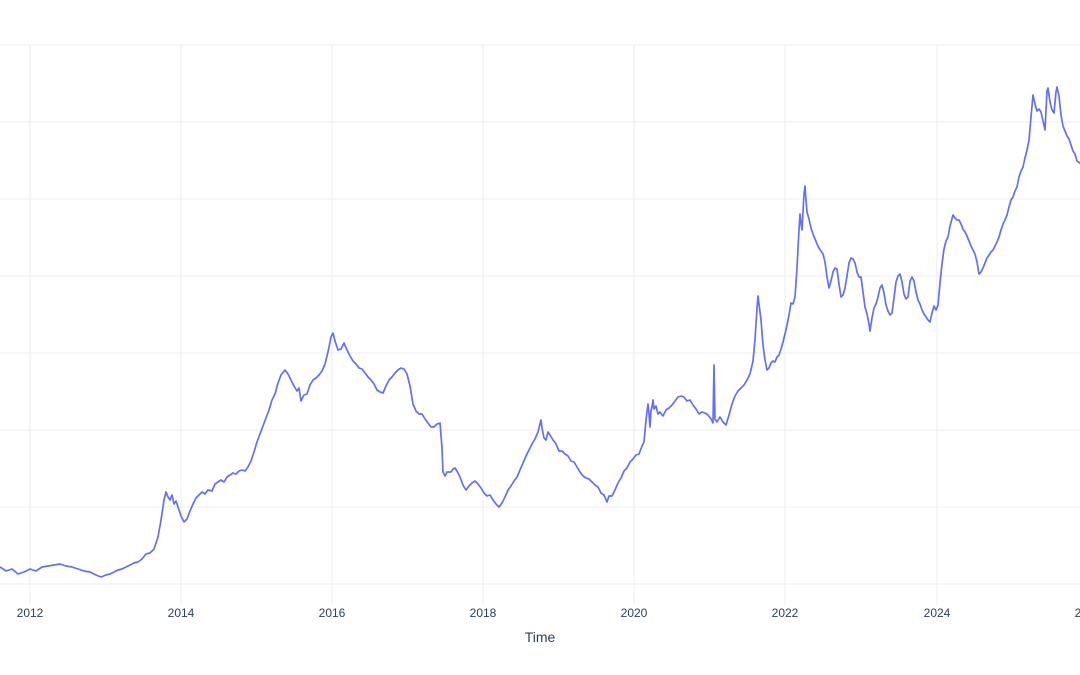 Image resolution: width=1080 pixels, height=675 pixels. I want to click on x-tick-label-2018: 2018, so click(483, 613).